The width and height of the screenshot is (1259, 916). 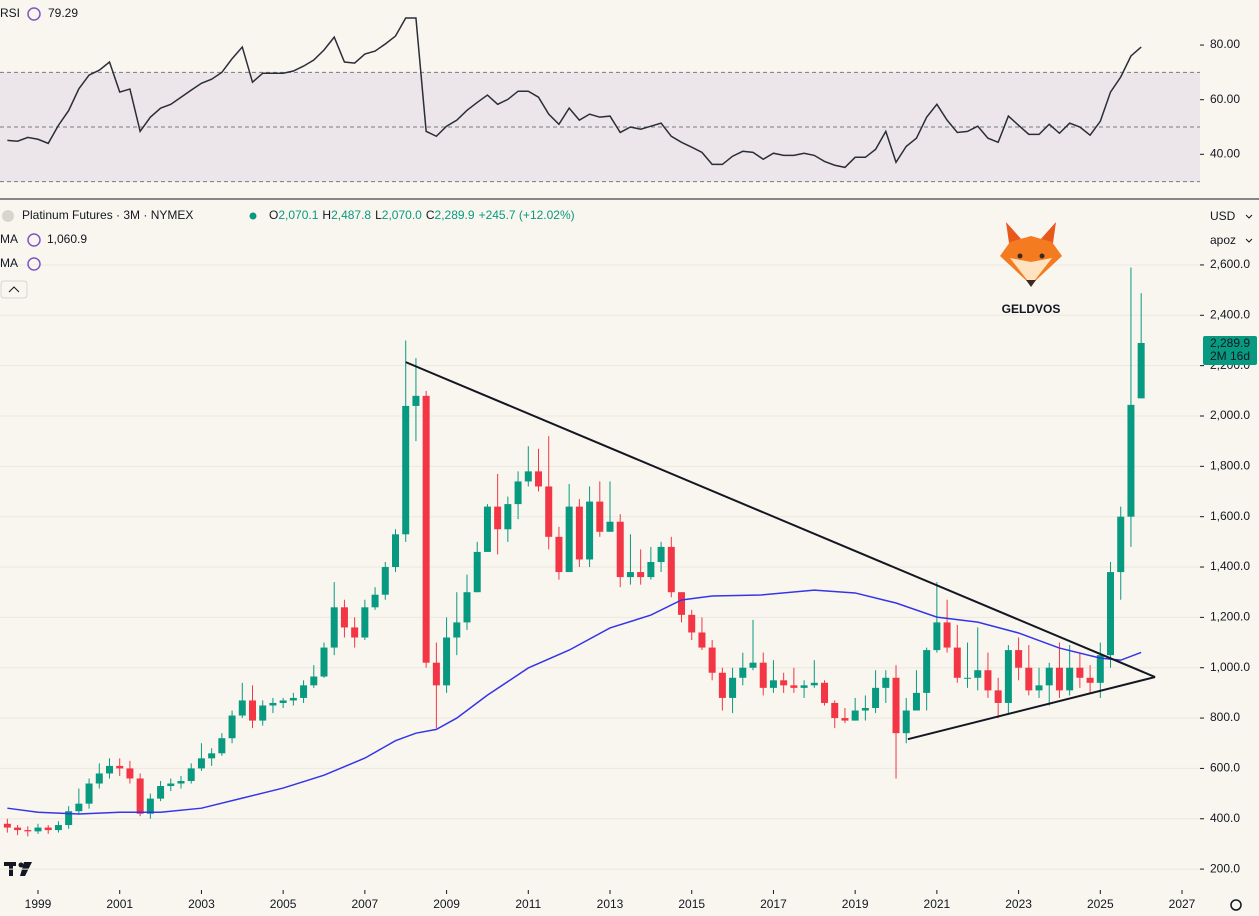 I want to click on x-tick-label: 2027, so click(x=1182, y=904).